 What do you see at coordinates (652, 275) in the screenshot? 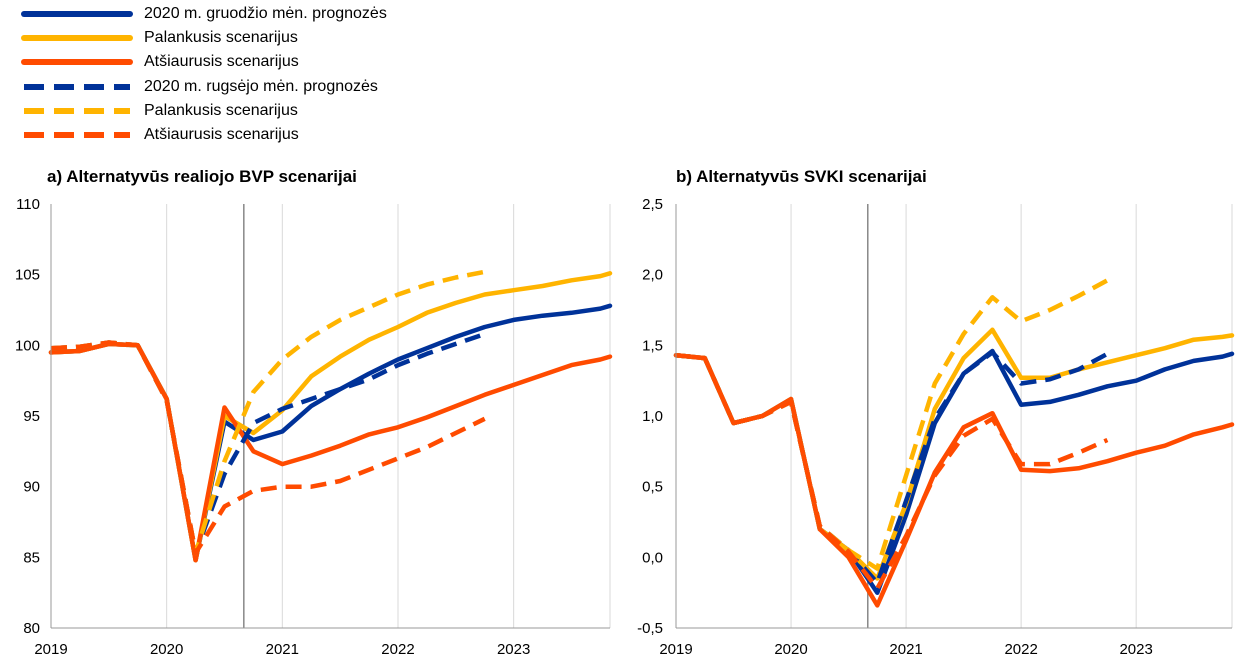
I see `y-tick-label: 2,0` at bounding box center [652, 275].